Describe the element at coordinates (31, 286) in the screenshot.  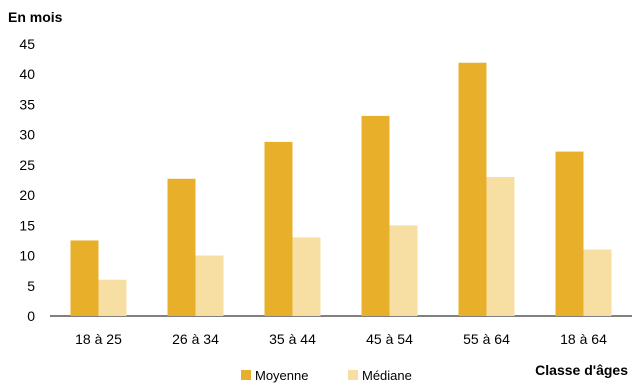
I see `y-tick-label: 5` at that location.